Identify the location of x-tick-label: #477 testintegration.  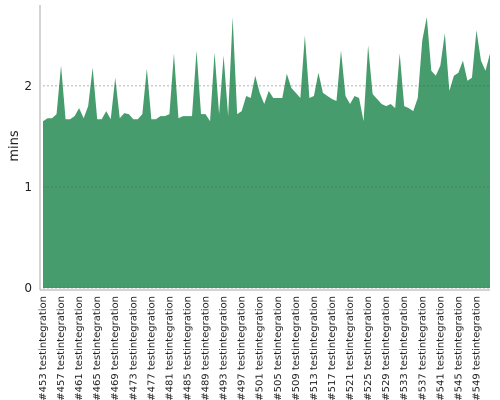
(151, 348).